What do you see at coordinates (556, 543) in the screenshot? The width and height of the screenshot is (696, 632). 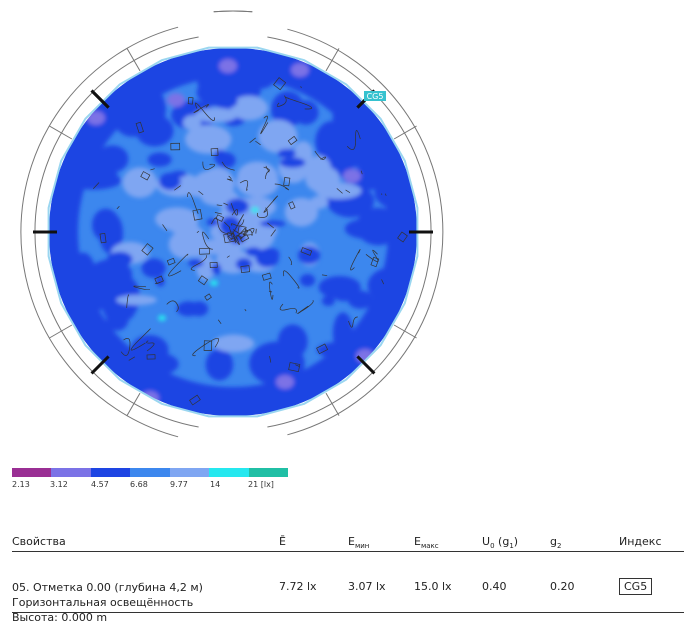 I see `col-g2: g2` at bounding box center [556, 543].